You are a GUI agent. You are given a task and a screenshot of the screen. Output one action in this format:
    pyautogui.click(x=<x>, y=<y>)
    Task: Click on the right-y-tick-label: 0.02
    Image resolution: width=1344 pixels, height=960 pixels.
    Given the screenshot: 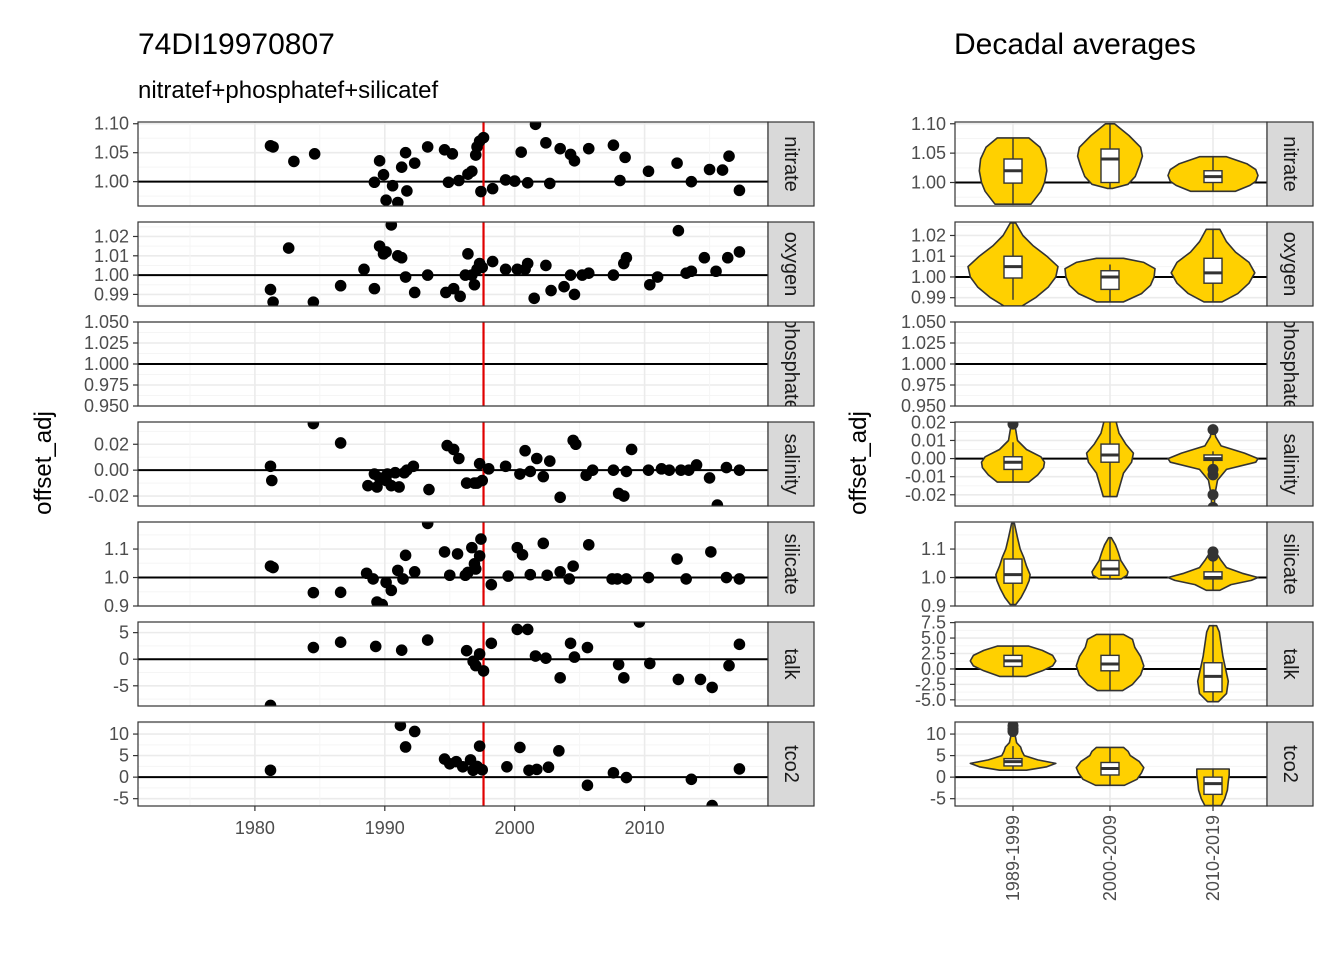 What is the action you would take?
    pyautogui.click(x=928, y=422)
    